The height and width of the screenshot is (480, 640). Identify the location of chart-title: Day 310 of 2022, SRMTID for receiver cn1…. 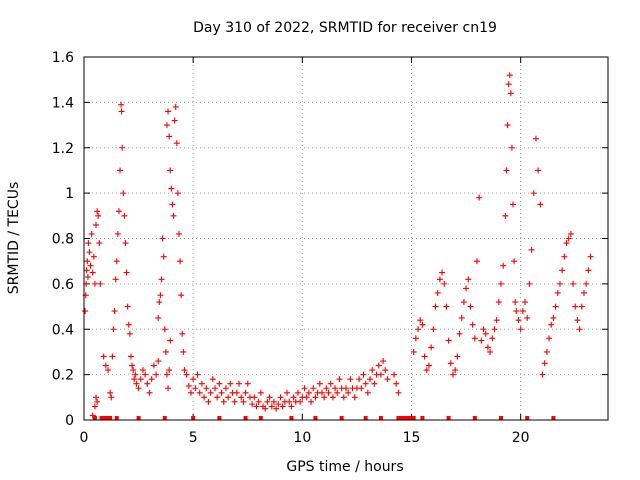
(345, 28).